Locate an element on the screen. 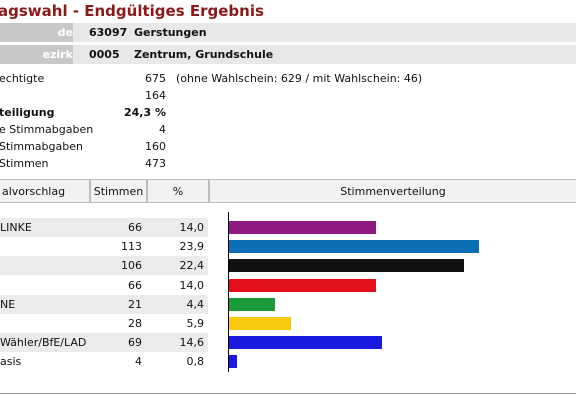  vote-count: 106 is located at coordinates (131, 265).